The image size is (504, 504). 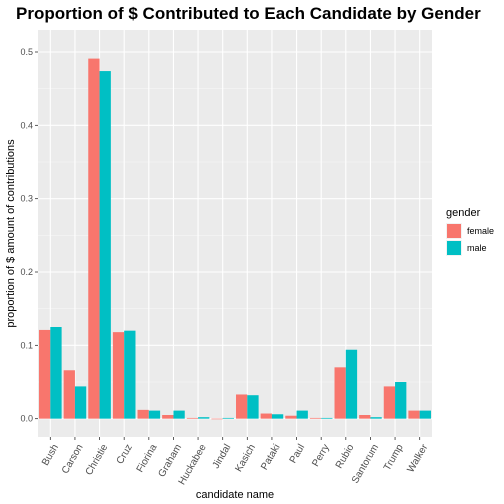 What do you see at coordinates (394, 457) in the screenshot?
I see `x-tick-label-trump: Trump` at bounding box center [394, 457].